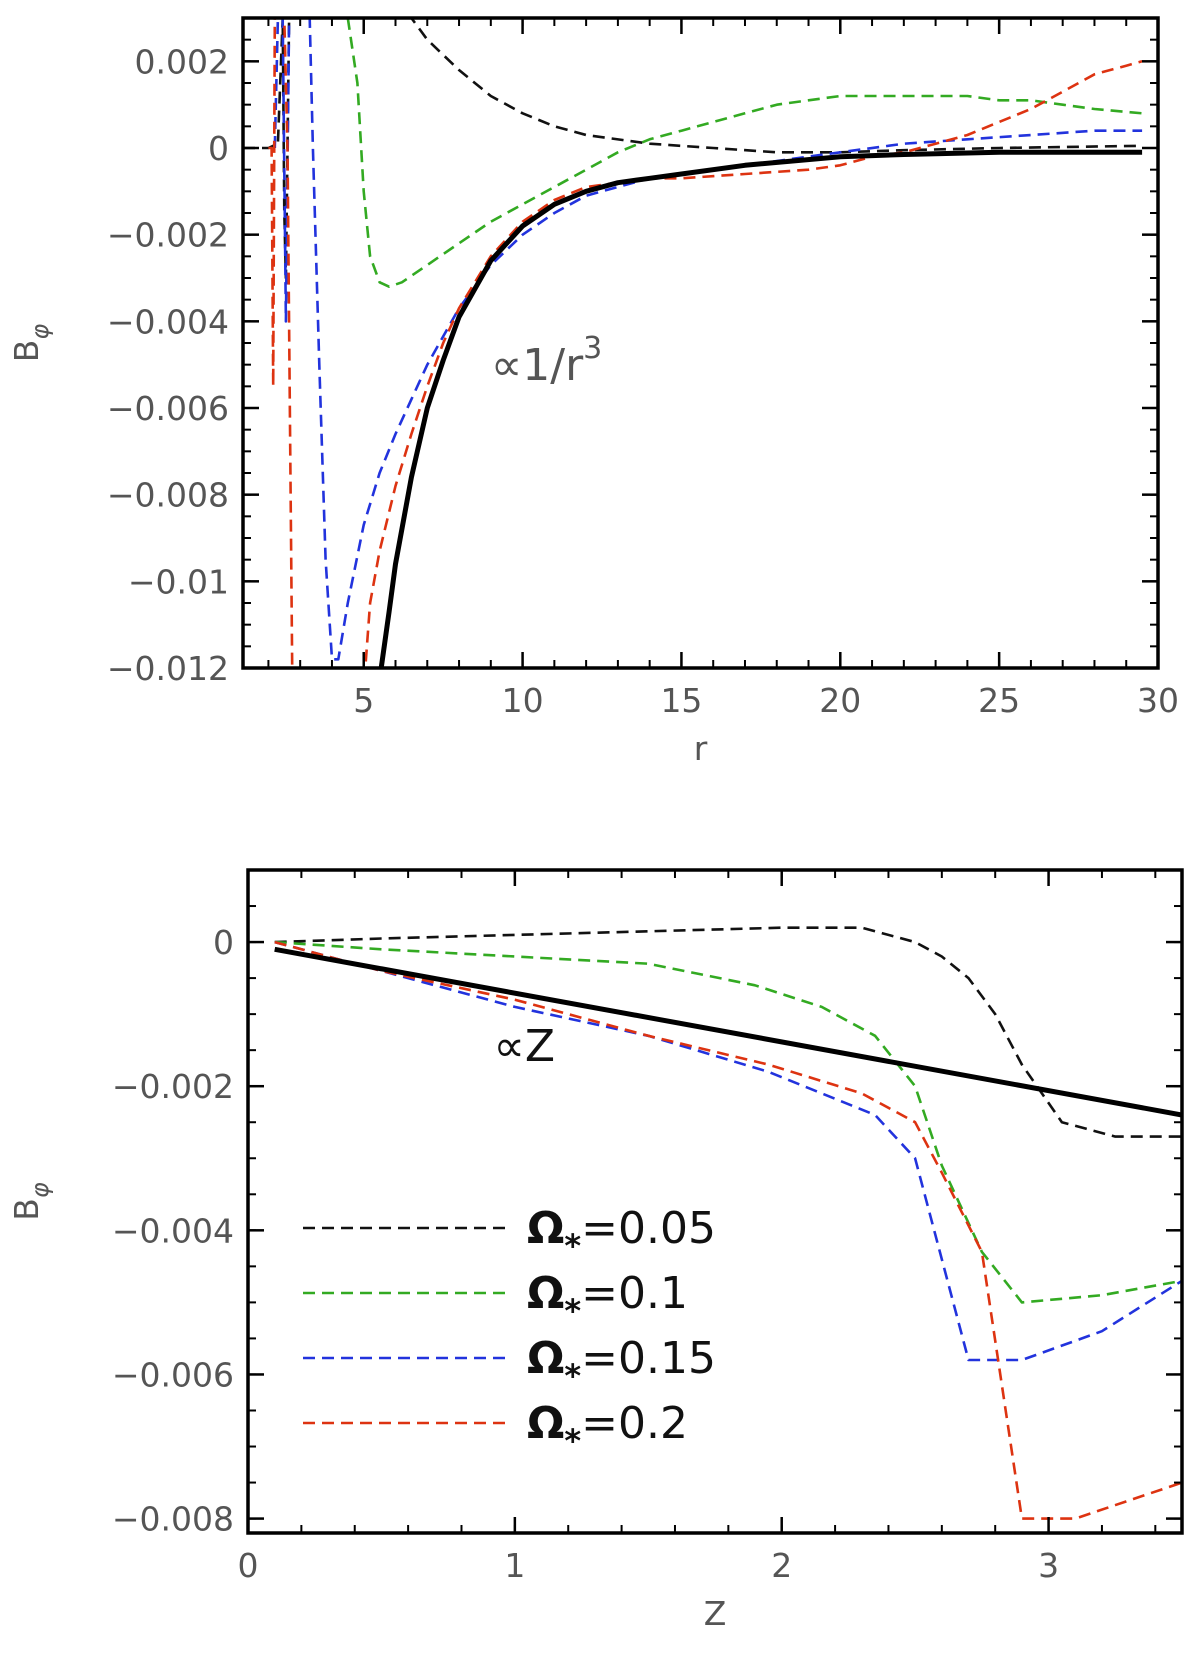 The height and width of the screenshot is (1667, 1200). I want to click on x-tick-label: 10, so click(523, 700).